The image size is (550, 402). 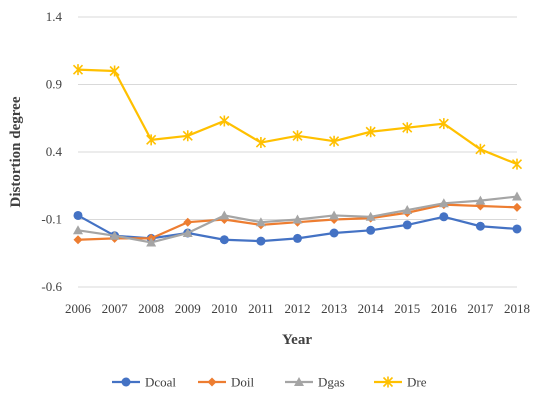 What do you see at coordinates (54, 84) in the screenshot?
I see `y-tick-label: 0.9` at bounding box center [54, 84].